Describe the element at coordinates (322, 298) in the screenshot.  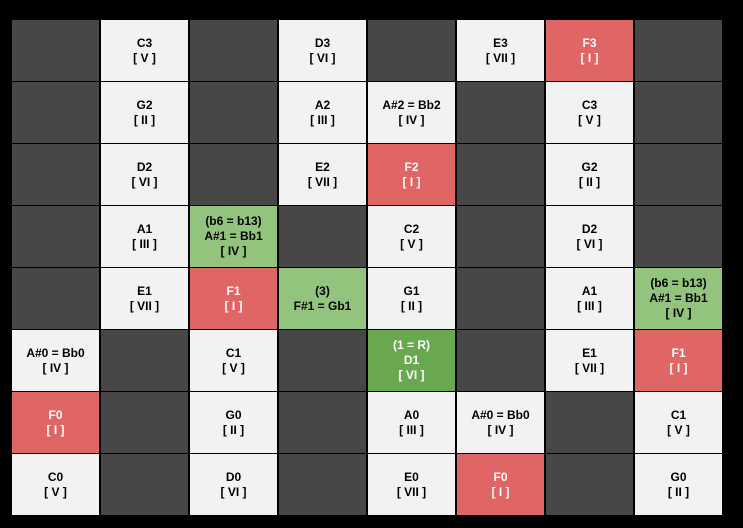
I see `note-cell: (3) F#1 = Gb1` at that location.